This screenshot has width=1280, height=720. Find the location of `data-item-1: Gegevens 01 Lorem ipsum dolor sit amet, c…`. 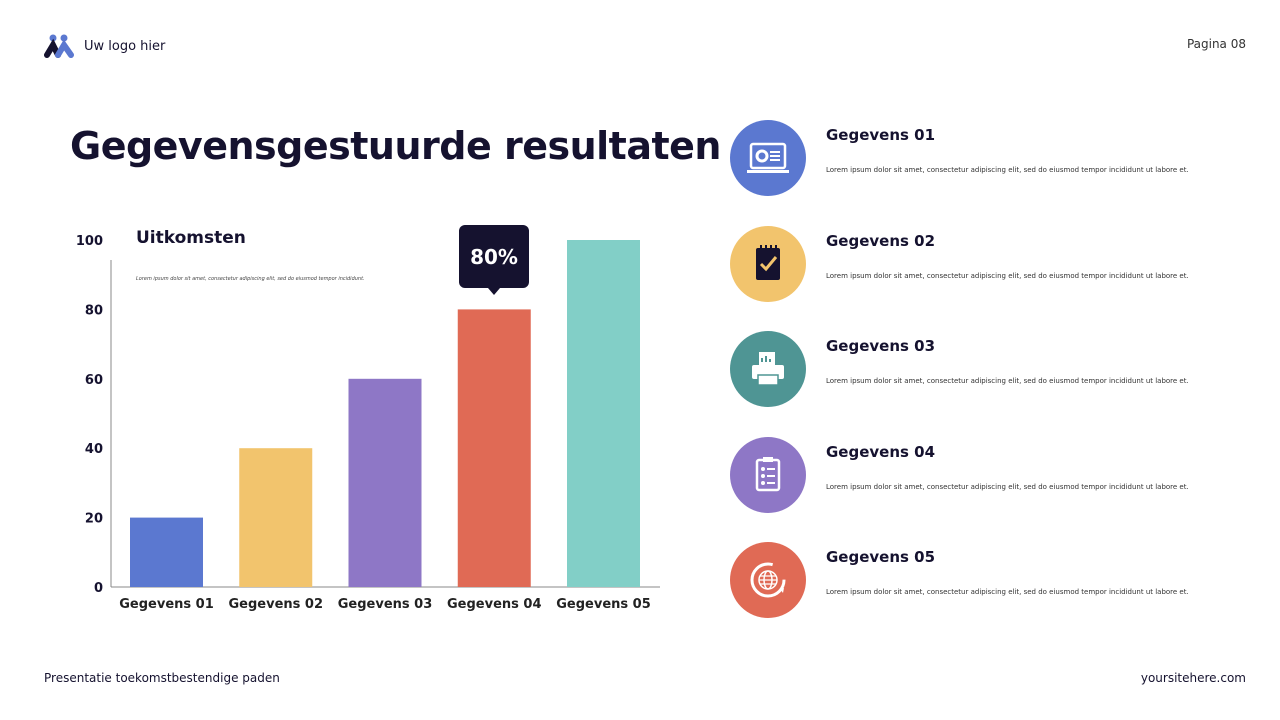

data-item-1: Gegevens 01 Lorem ipsum dolor sit amet, c… is located at coordinates (990, 160).